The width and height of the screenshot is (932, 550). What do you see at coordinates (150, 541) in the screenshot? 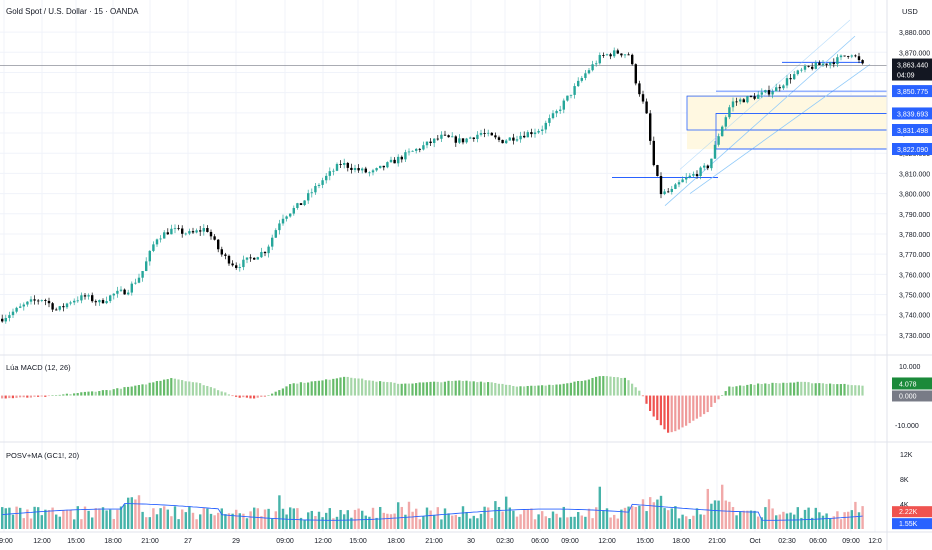
I see `time-tick-label: 21:00` at bounding box center [150, 541].